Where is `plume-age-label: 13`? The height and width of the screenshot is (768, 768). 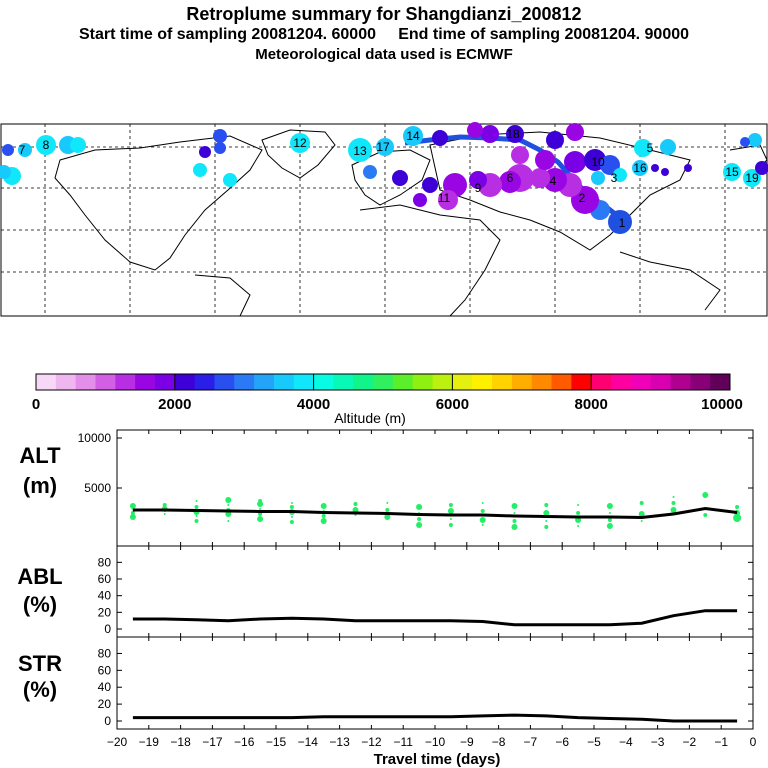 plume-age-label: 13 is located at coordinates (360, 151).